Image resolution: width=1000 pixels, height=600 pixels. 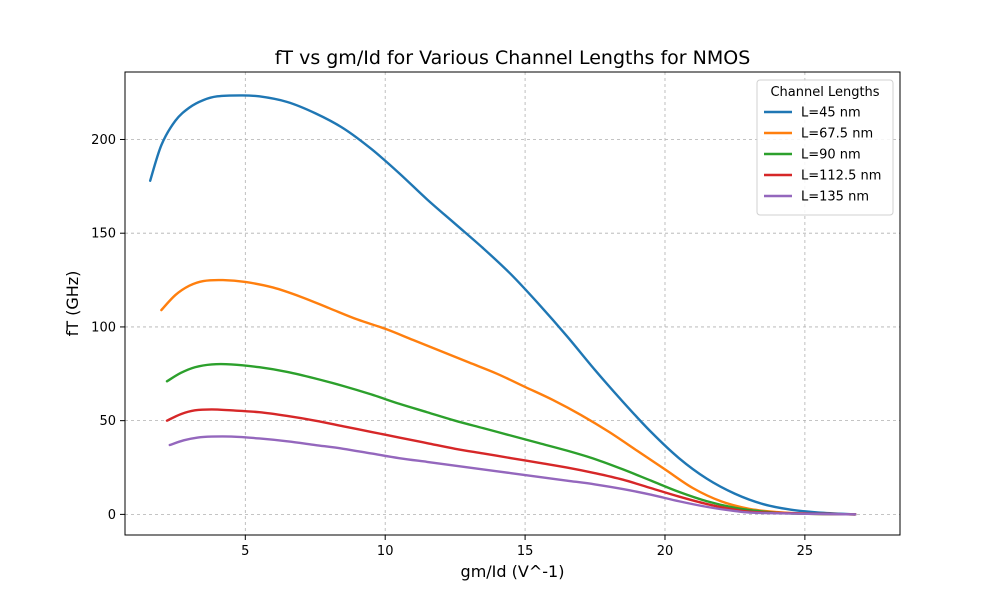 What do you see at coordinates (837, 134) in the screenshot?
I see `legend-label-l-67-5-nm: L=67.5 nm` at bounding box center [837, 134].